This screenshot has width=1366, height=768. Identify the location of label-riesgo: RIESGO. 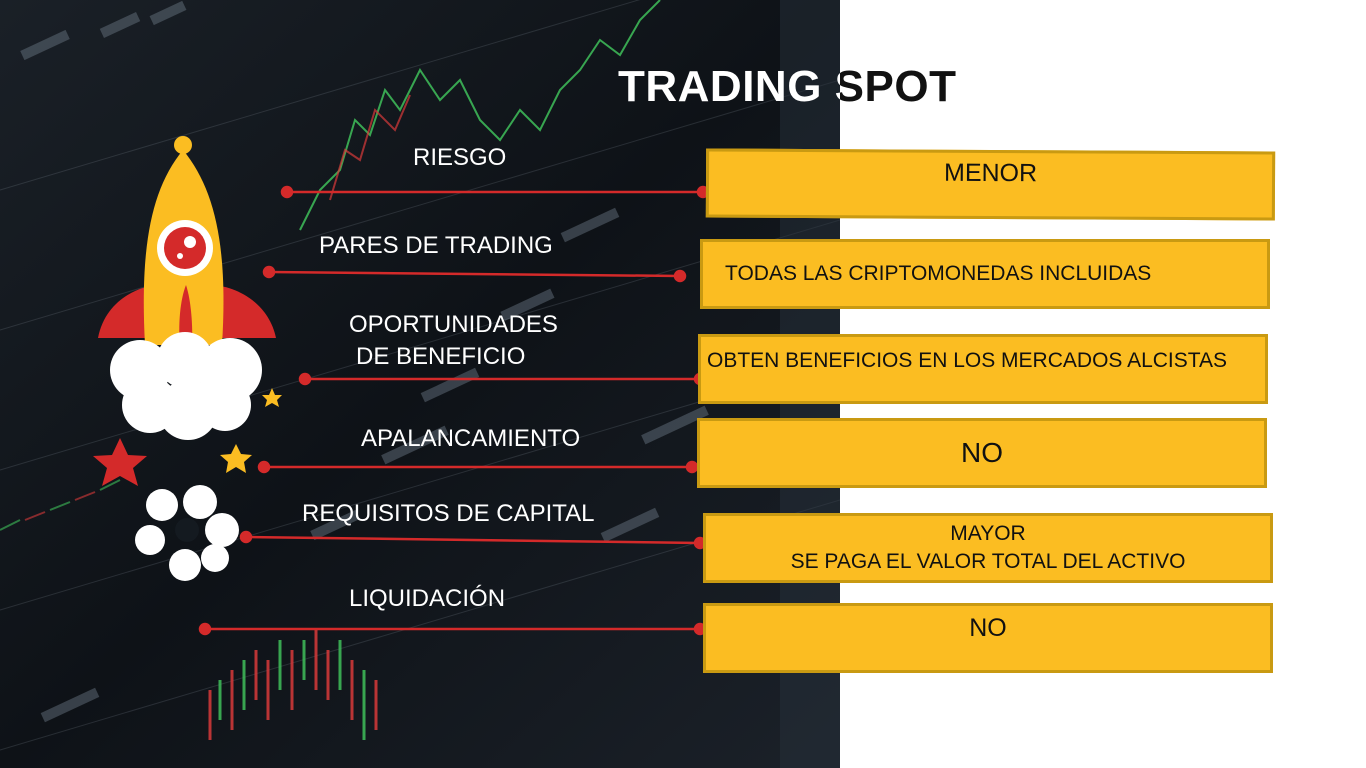
(460, 157).